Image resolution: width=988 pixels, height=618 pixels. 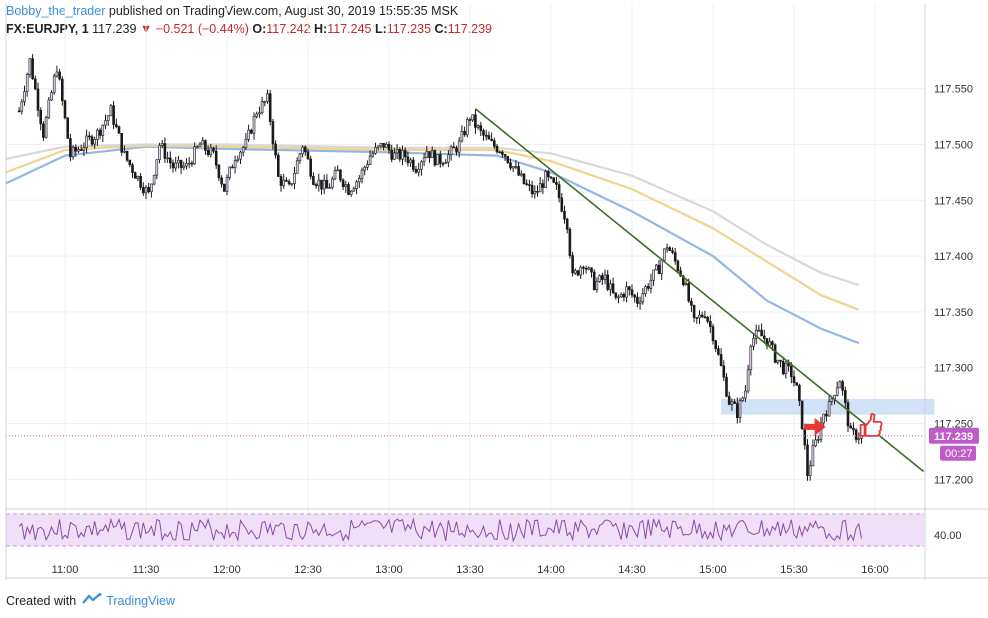 I want to click on y-tick-label: 117.450, so click(x=953, y=201).